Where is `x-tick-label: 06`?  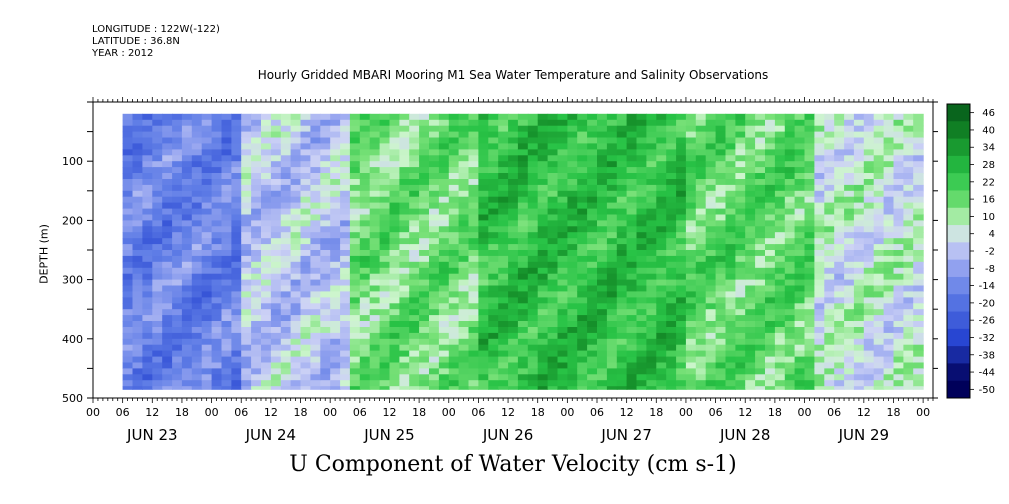
x-tick-label: 06 is located at coordinates (360, 412).